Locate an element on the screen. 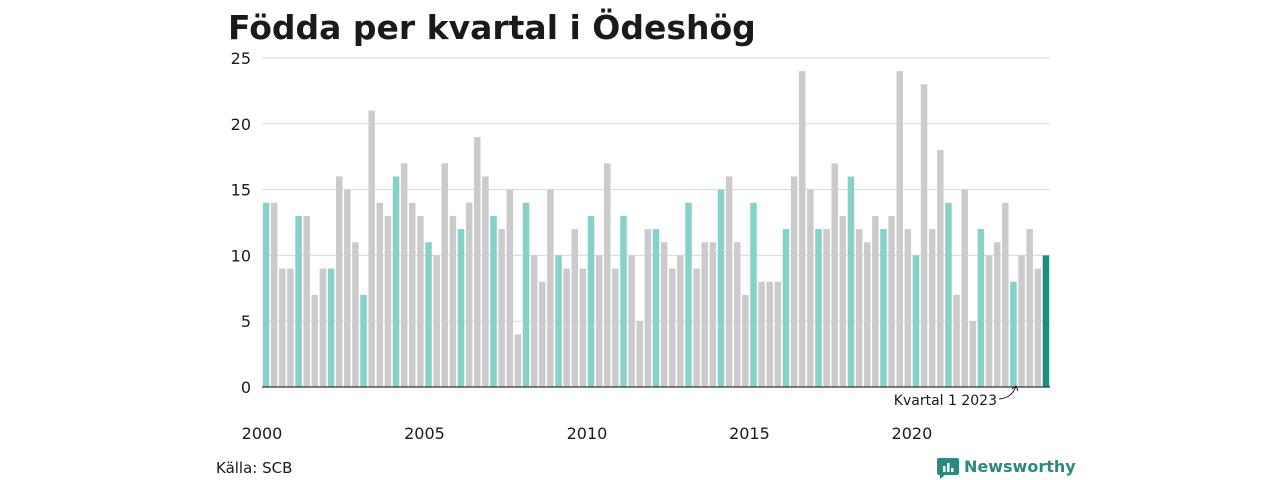 The width and height of the screenshot is (1280, 480). y-tick-label: 25 is located at coordinates (241, 58).